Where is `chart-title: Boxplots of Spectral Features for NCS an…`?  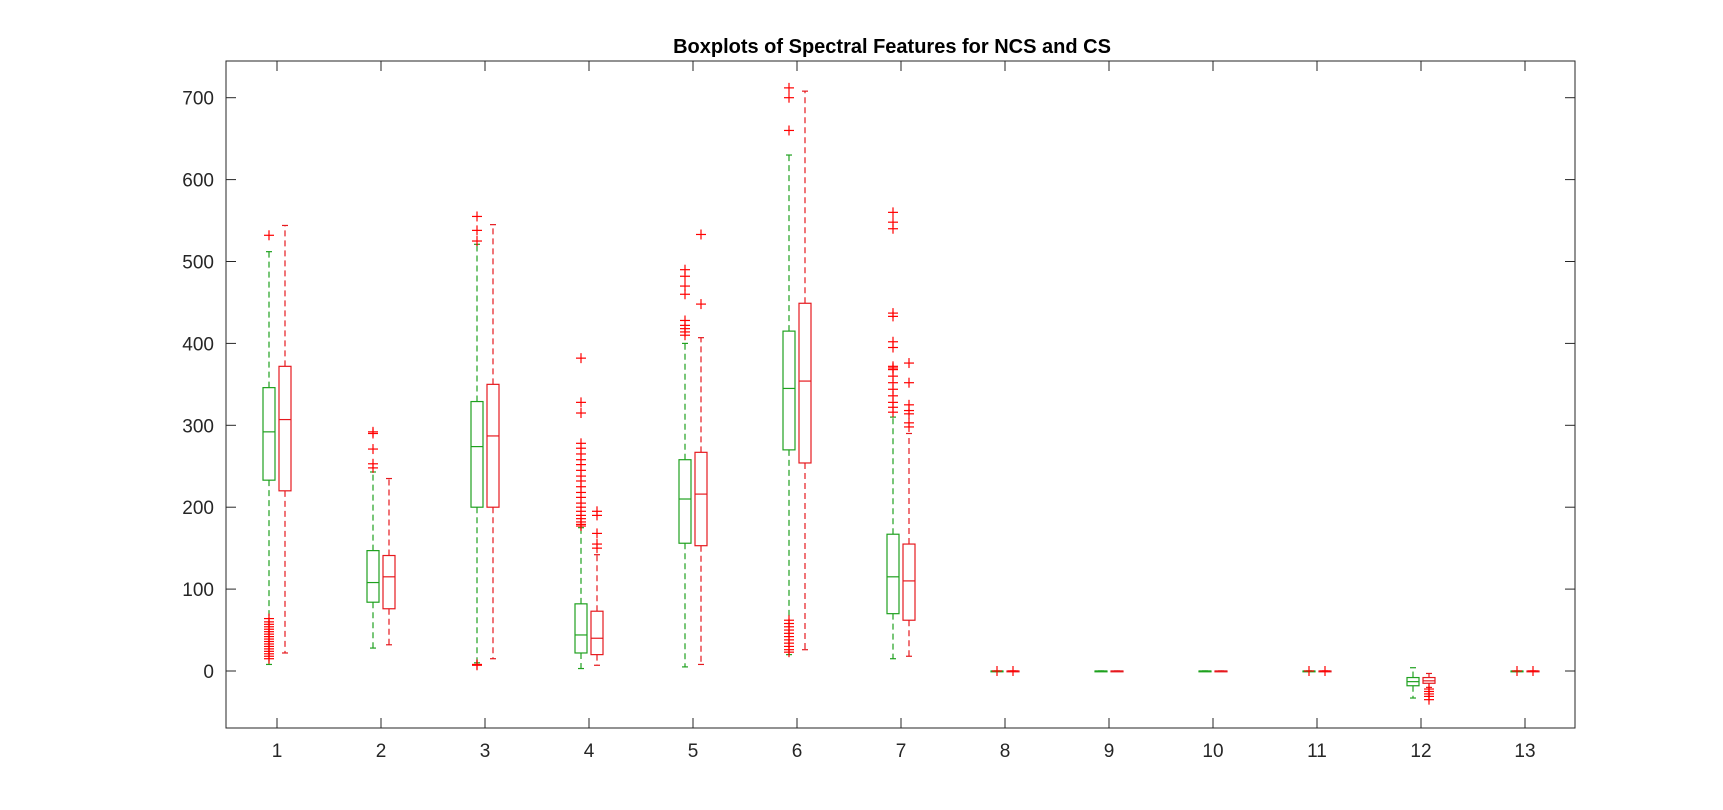 chart-title: Boxplots of Spectral Features for NCS an… is located at coordinates (892, 47).